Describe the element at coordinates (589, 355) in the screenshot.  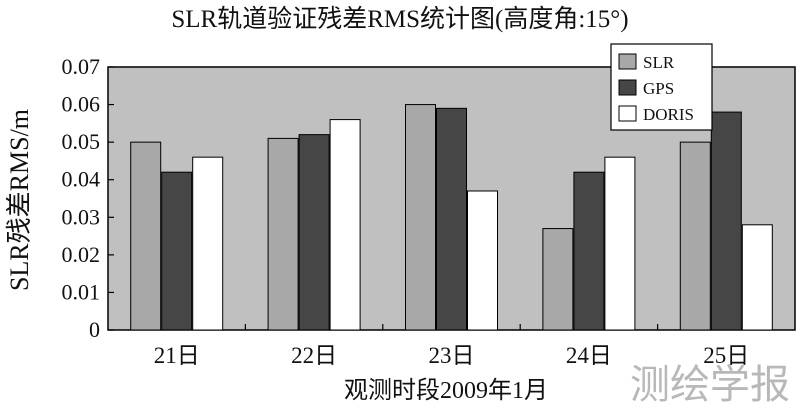
I see `x-tick-label: 24日` at that location.